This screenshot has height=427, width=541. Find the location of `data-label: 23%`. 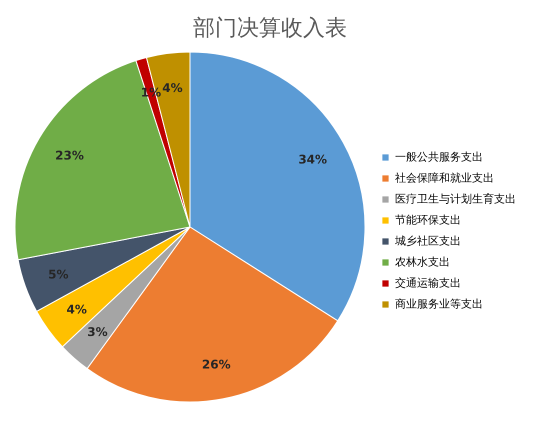

data-label: 23% is located at coordinates (69, 155).